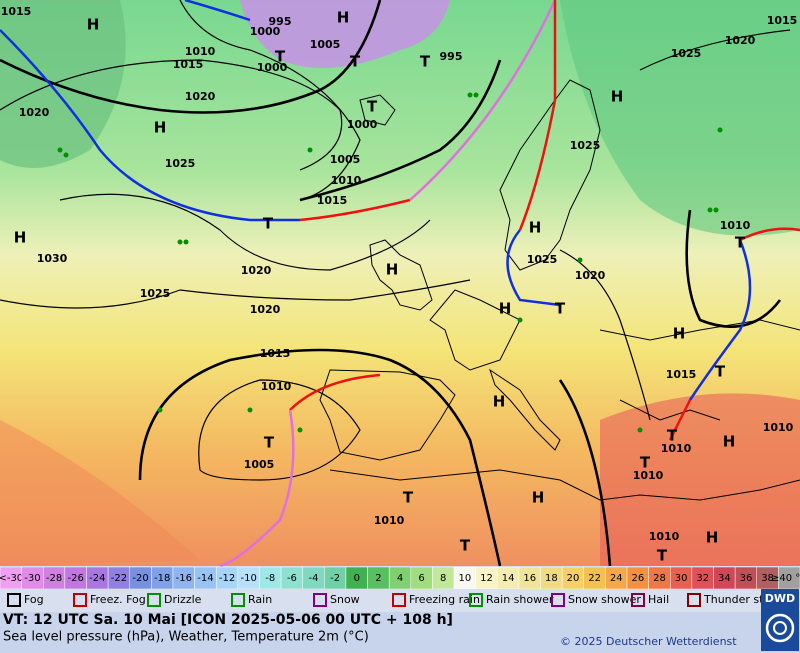 This screenshot has width=800, height=653. Describe the element at coordinates (260, 599) in the screenshot. I see `legend-label: Rain` at that location.